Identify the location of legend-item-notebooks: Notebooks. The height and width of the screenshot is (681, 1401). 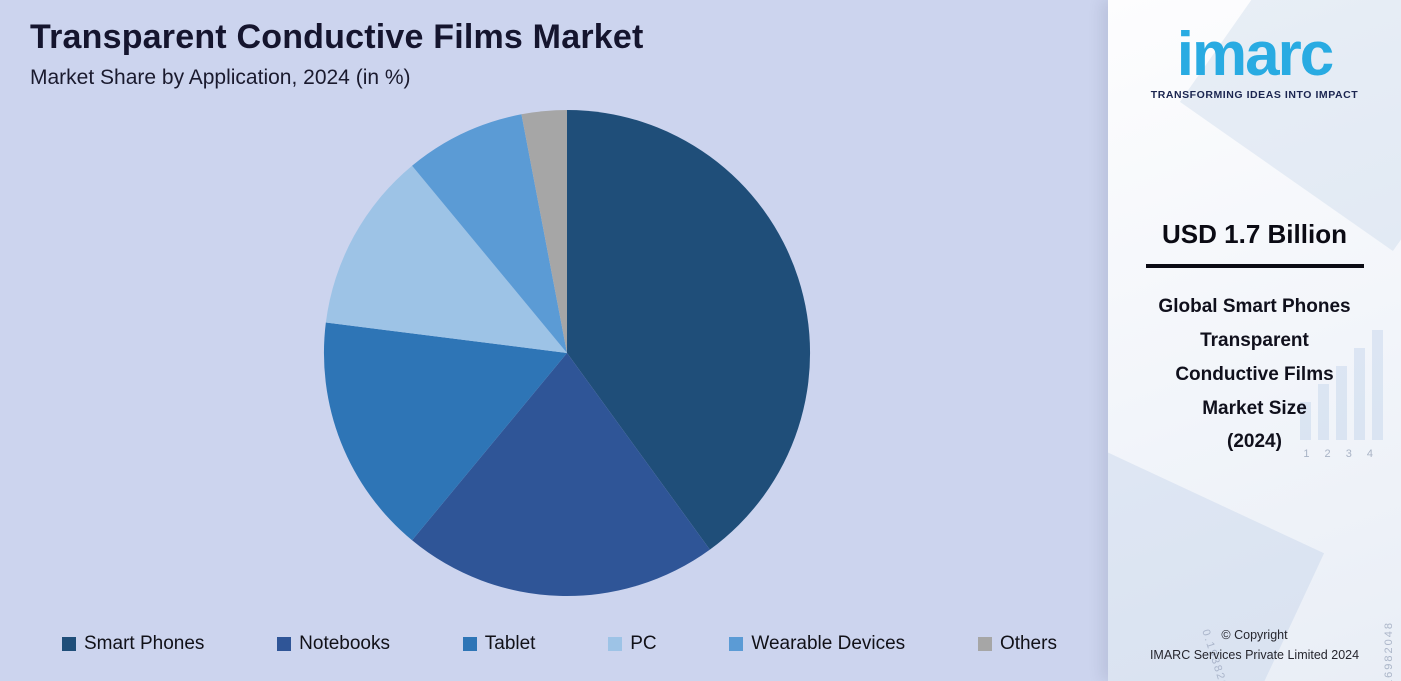
(333, 644).